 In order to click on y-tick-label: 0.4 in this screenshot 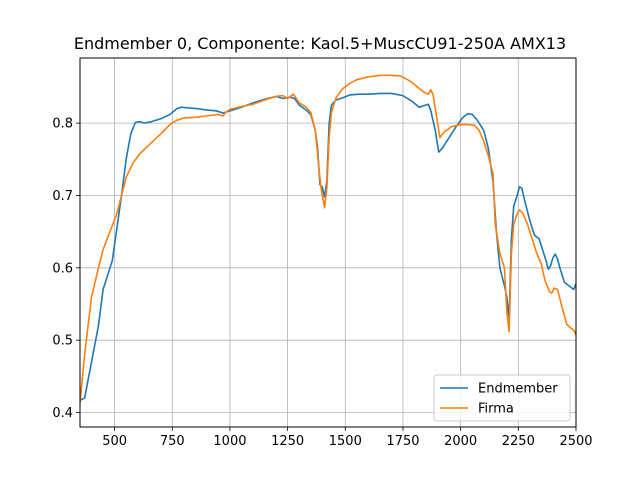, I will do `click(62, 413)`.